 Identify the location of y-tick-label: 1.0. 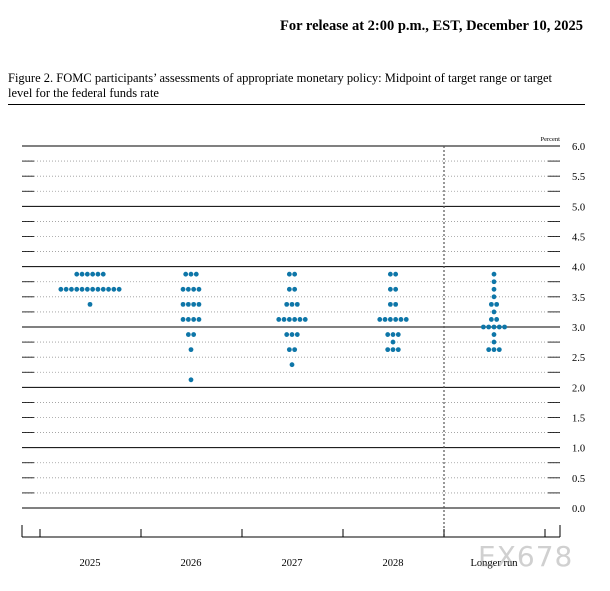
(578, 449).